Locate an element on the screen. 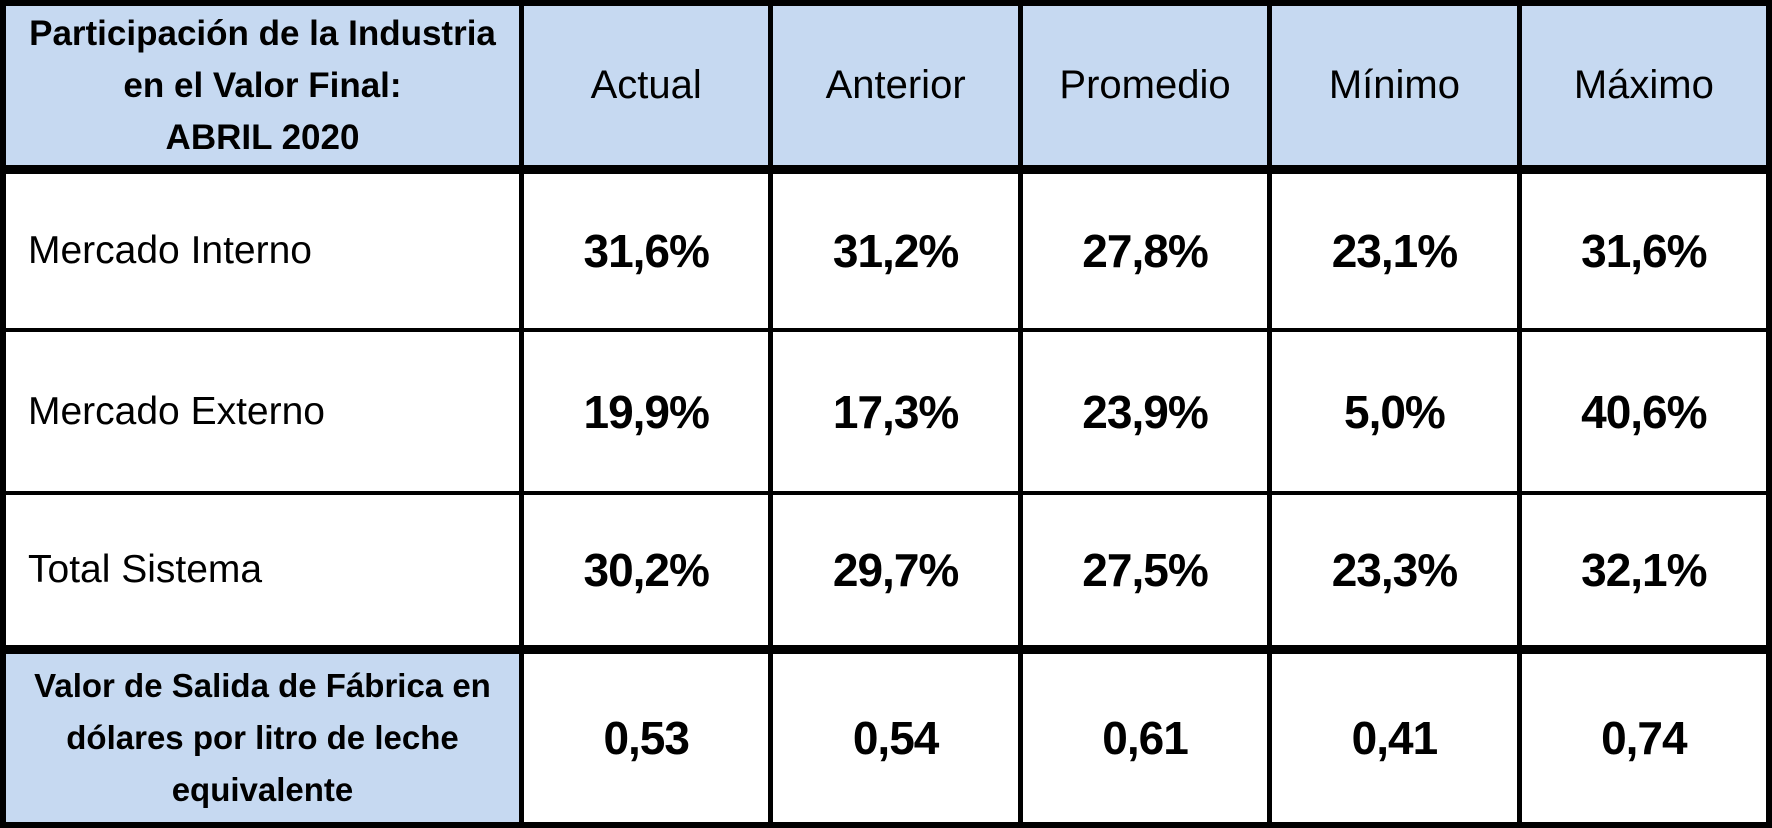 The height and width of the screenshot is (828, 1772). row-label: Total Sistema is located at coordinates (265, 570).